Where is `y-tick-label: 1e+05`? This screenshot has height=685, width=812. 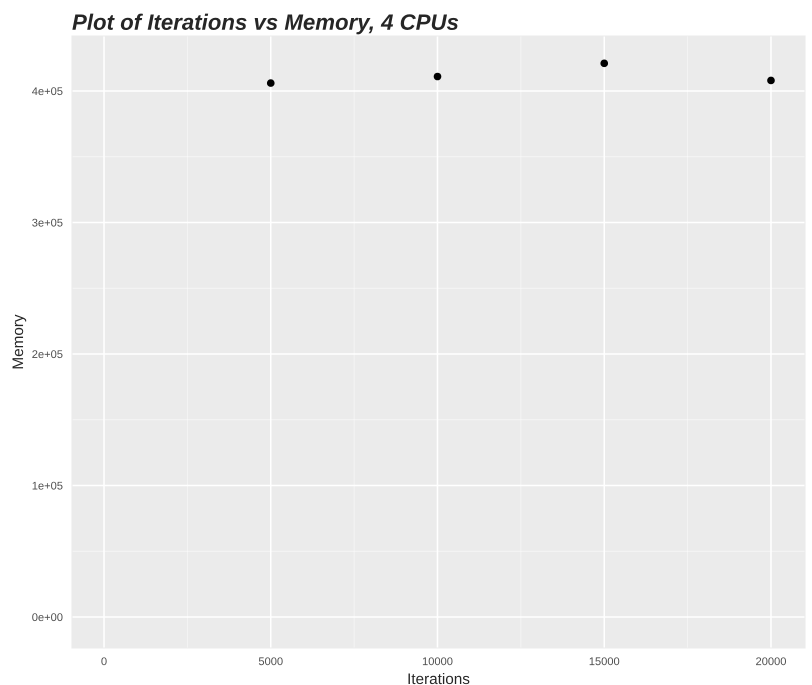 y-tick-label: 1e+05 is located at coordinates (47, 486).